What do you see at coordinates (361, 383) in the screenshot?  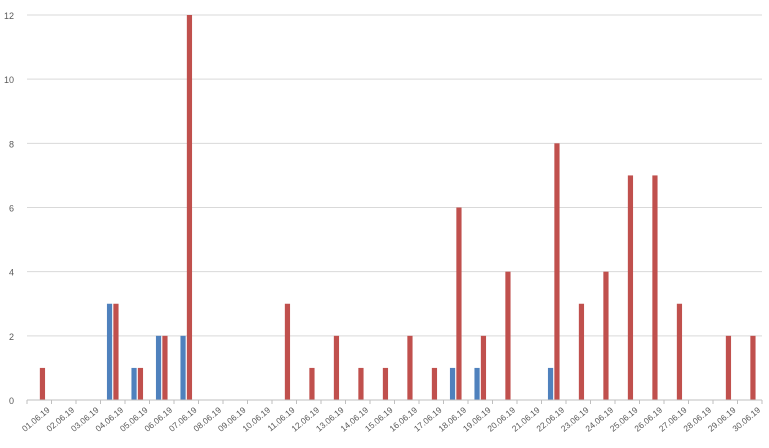 I see `bar-series-2-14.06.19` at bounding box center [361, 383].